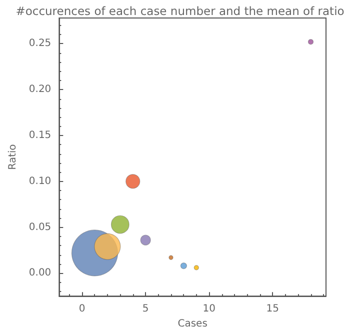 The height and width of the screenshot is (334, 360). Describe the element at coordinates (82, 309) in the screenshot. I see `x-tick-label: 0` at that location.